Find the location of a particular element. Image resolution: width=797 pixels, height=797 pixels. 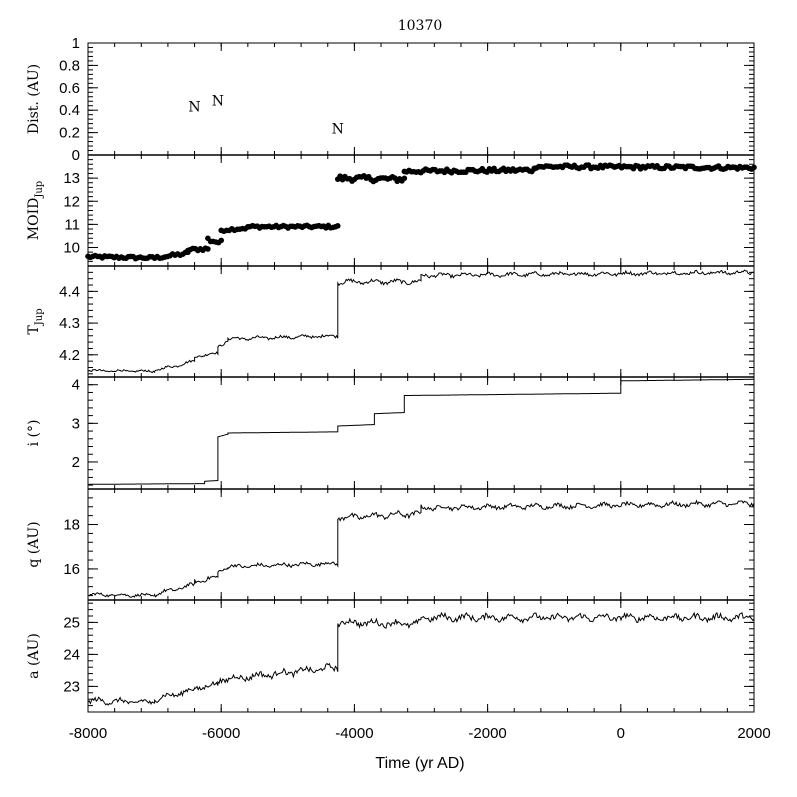

ytick-label-moid: 10 is located at coordinates (71, 248).